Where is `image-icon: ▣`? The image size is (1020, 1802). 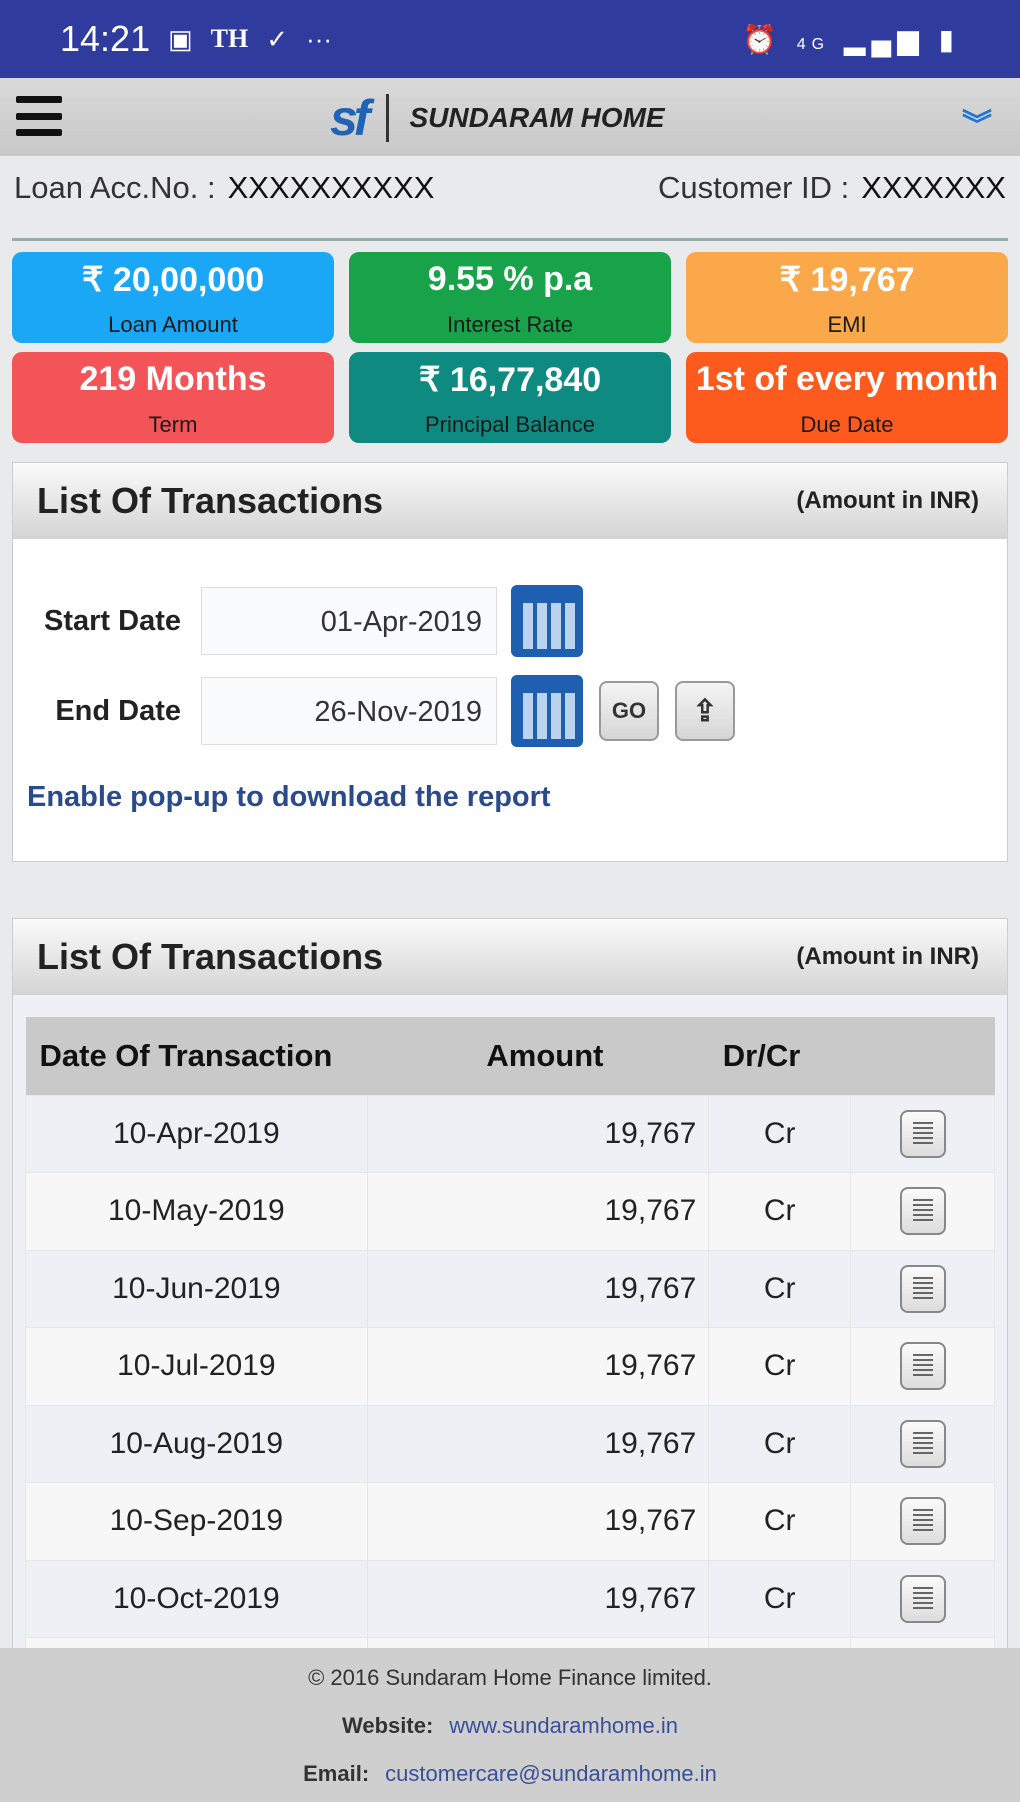 image-icon: ▣ is located at coordinates (180, 38).